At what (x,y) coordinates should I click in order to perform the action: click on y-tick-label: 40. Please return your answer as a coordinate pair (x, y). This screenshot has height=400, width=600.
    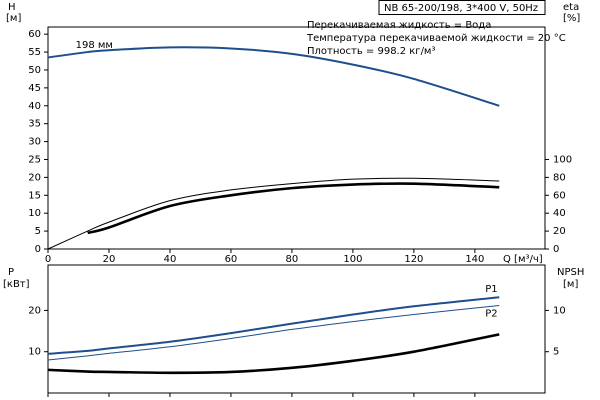
    Looking at the image, I should click on (34, 106).